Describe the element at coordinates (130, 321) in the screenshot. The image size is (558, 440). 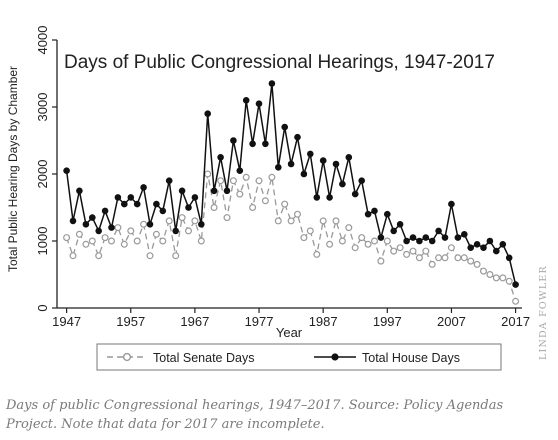
I see `x-tick-label: 1957` at that location.